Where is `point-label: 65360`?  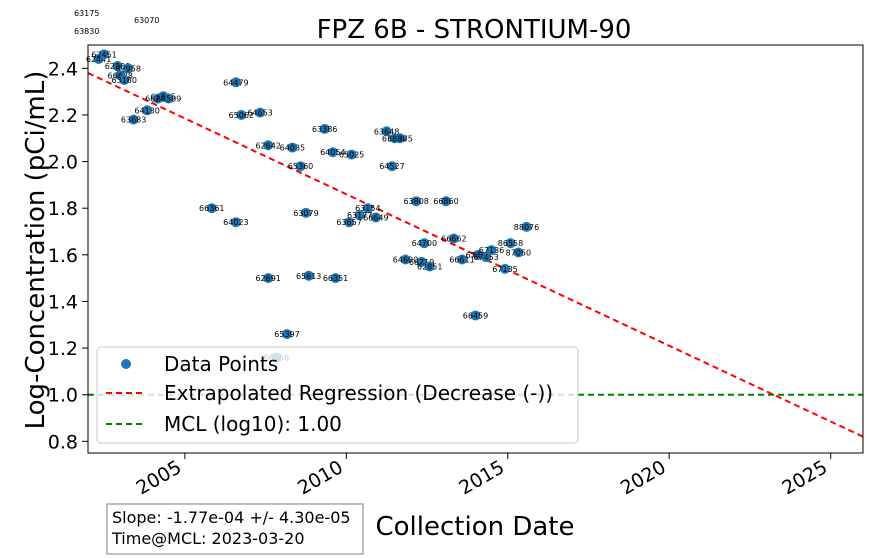 point-label: 65360 is located at coordinates (300, 166).